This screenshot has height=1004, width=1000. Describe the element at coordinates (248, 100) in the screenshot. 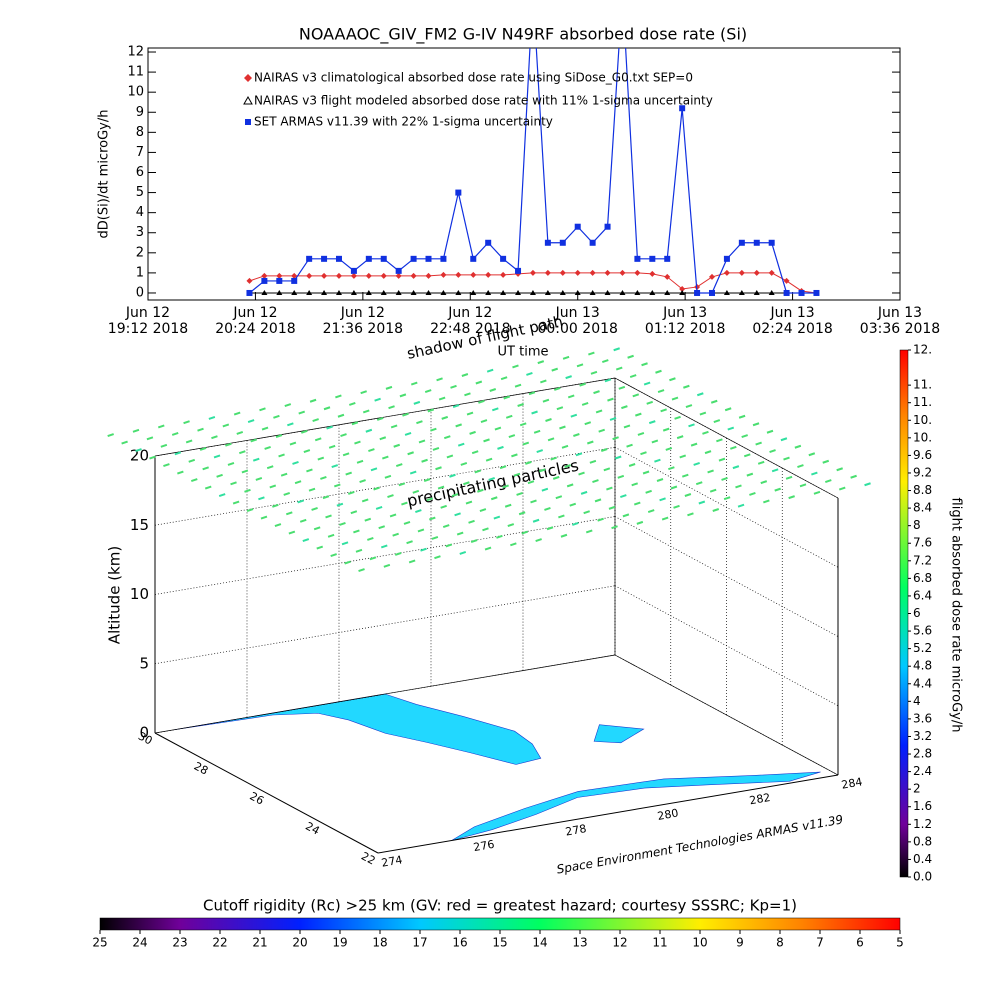

I see `legend-marker` at that location.